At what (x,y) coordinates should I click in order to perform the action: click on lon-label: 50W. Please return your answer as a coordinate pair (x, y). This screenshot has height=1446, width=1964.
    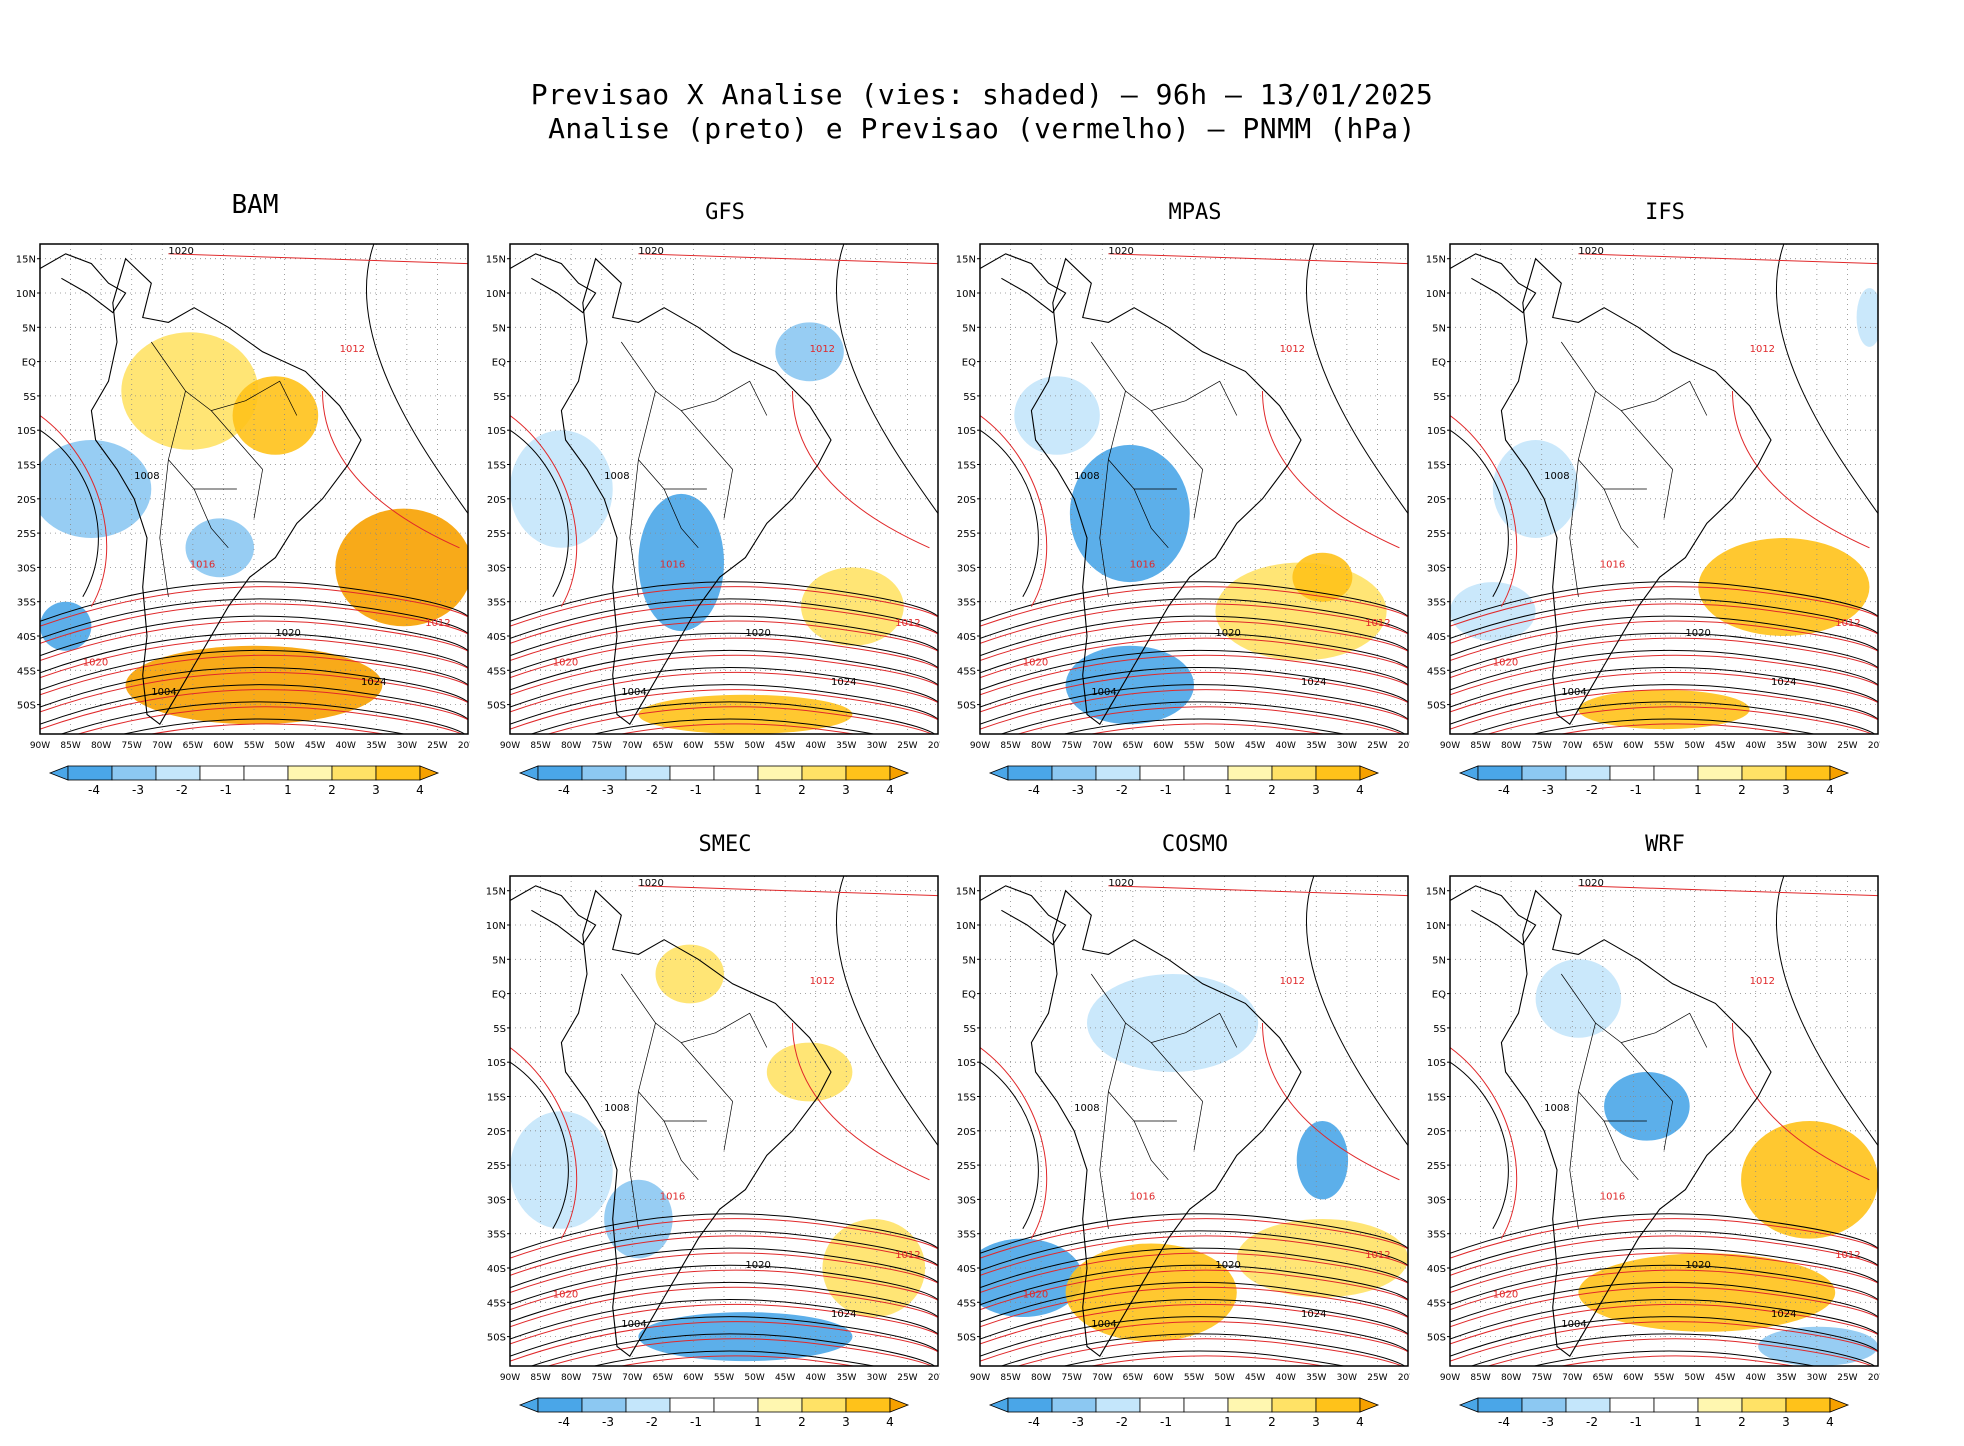
    Looking at the image, I should click on (1224, 1378).